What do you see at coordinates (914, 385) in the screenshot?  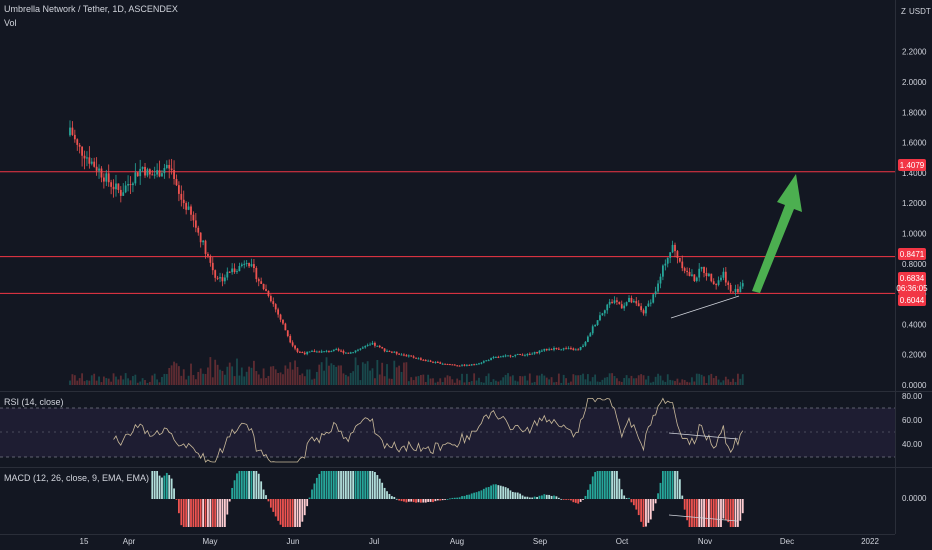 I see `price-tick-label: 0.0000` at bounding box center [914, 385].